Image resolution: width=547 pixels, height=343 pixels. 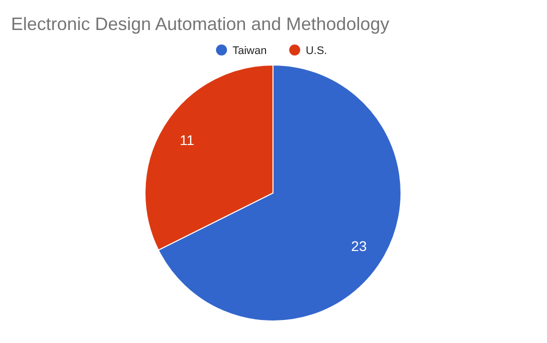 I want to click on legend-label: U.S., so click(x=317, y=51).